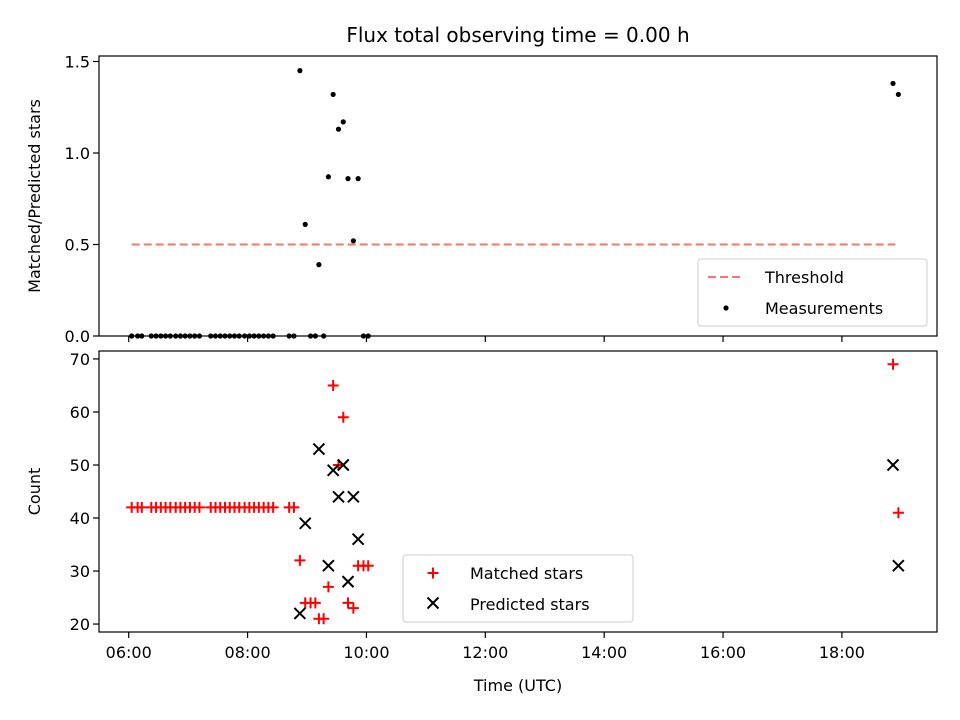  What do you see at coordinates (604, 652) in the screenshot?
I see `x-tick-label: 14:00` at bounding box center [604, 652].